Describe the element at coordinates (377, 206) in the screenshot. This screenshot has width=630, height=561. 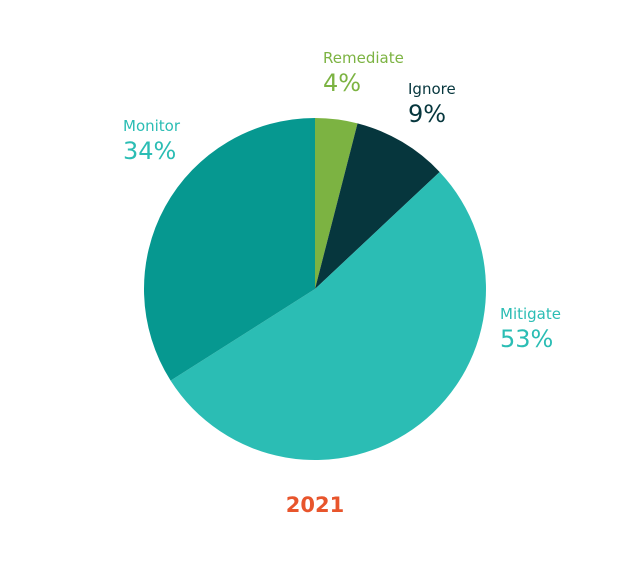
I see `slice-ignore` at that location.